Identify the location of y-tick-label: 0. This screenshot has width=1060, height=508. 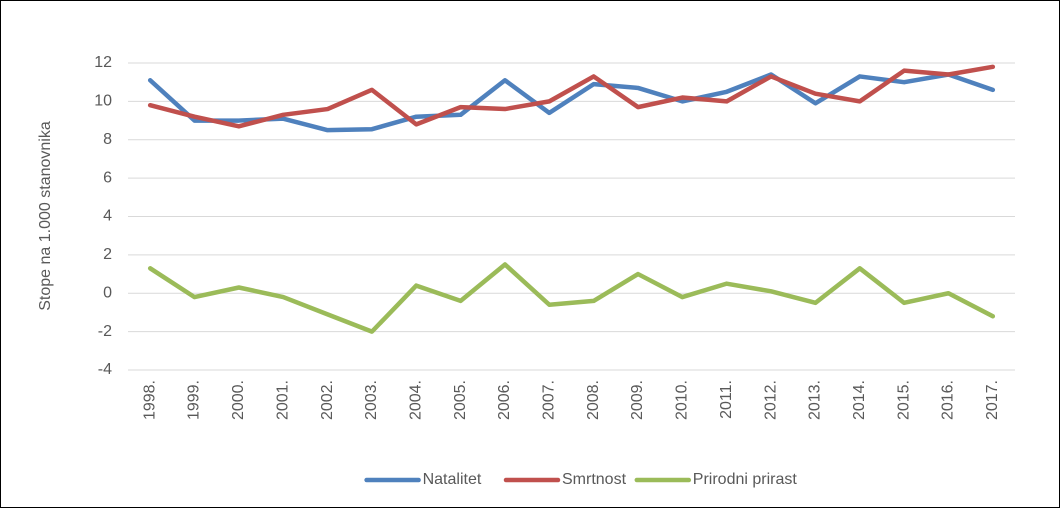
(107, 292).